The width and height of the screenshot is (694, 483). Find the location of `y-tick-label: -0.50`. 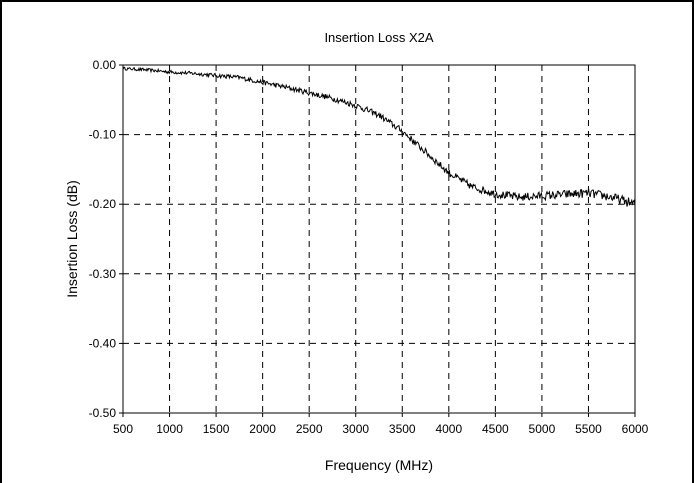

y-tick-label: -0.50 is located at coordinates (103, 413).